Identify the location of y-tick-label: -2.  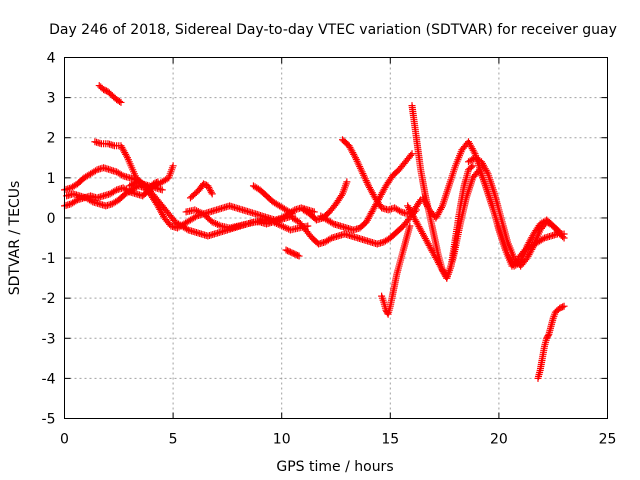
(49, 299).